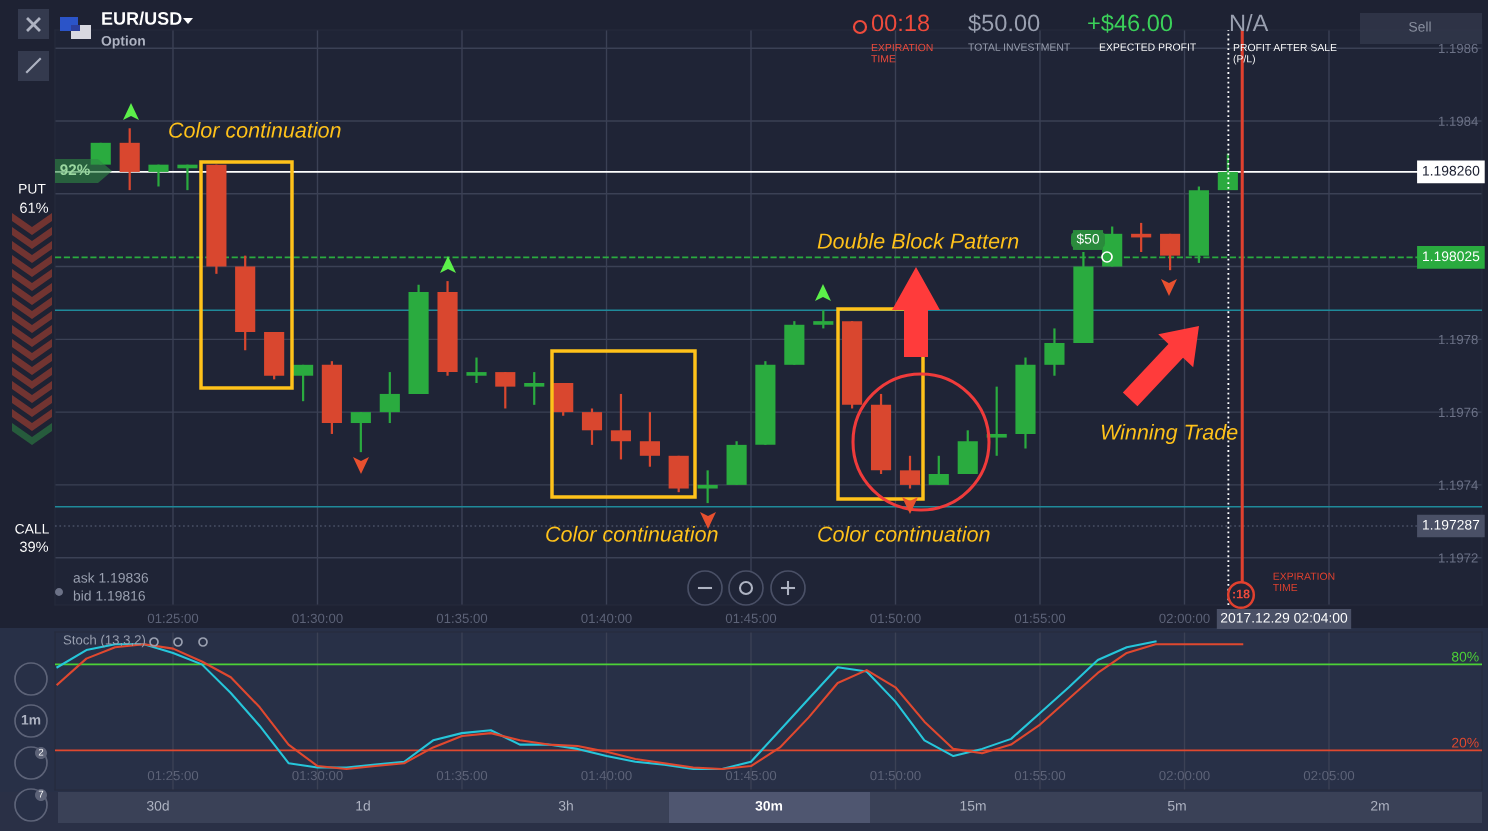 The image size is (1488, 831). Describe the element at coordinates (41, 752) in the screenshot. I see `text: 2` at that location.